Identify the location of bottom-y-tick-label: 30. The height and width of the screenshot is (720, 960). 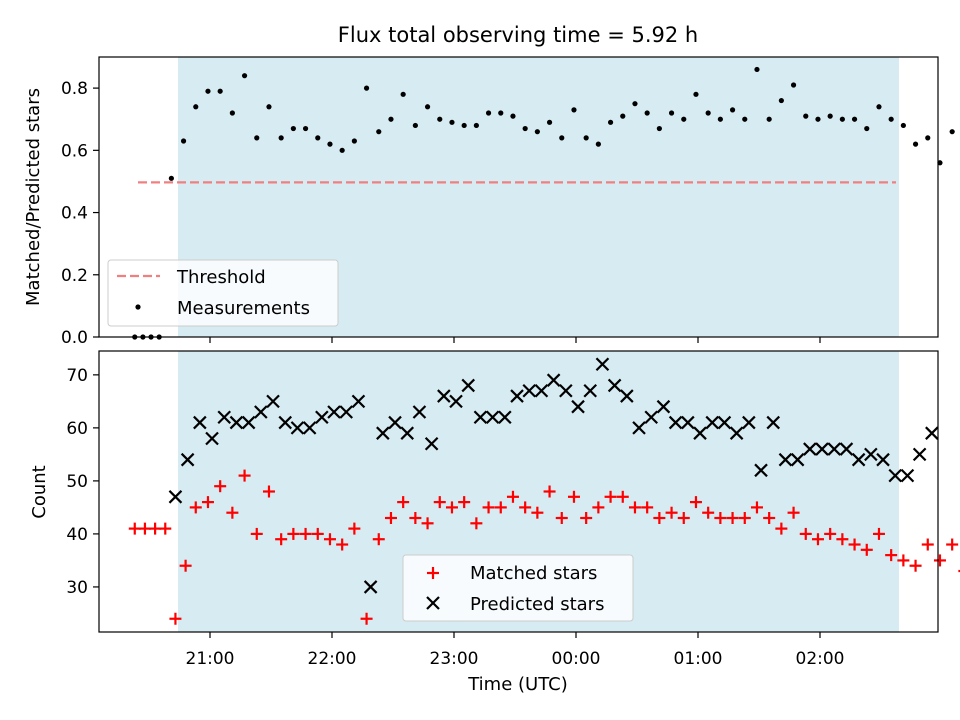
(77, 588).